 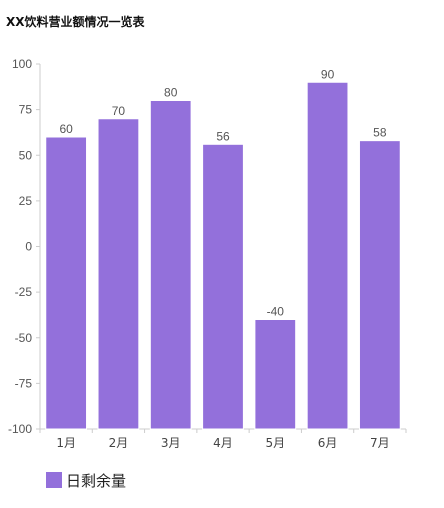 What do you see at coordinates (380, 133) in the screenshot?
I see `data-label: 58` at bounding box center [380, 133].